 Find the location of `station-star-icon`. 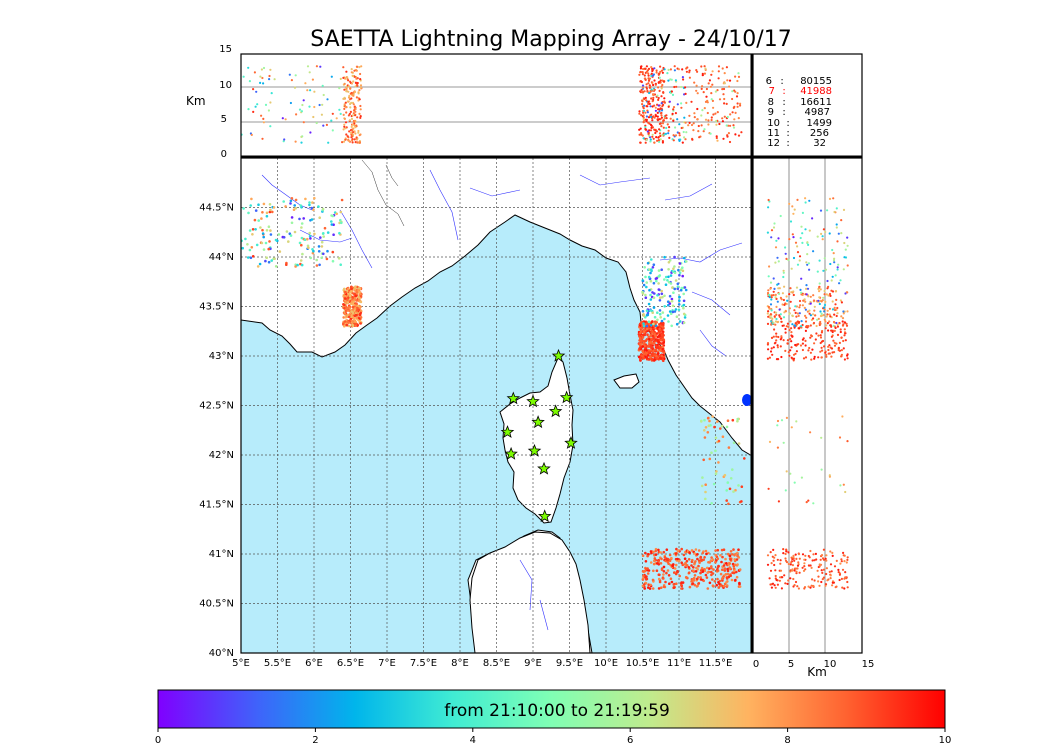

station-star-icon is located at coordinates (511, 453).